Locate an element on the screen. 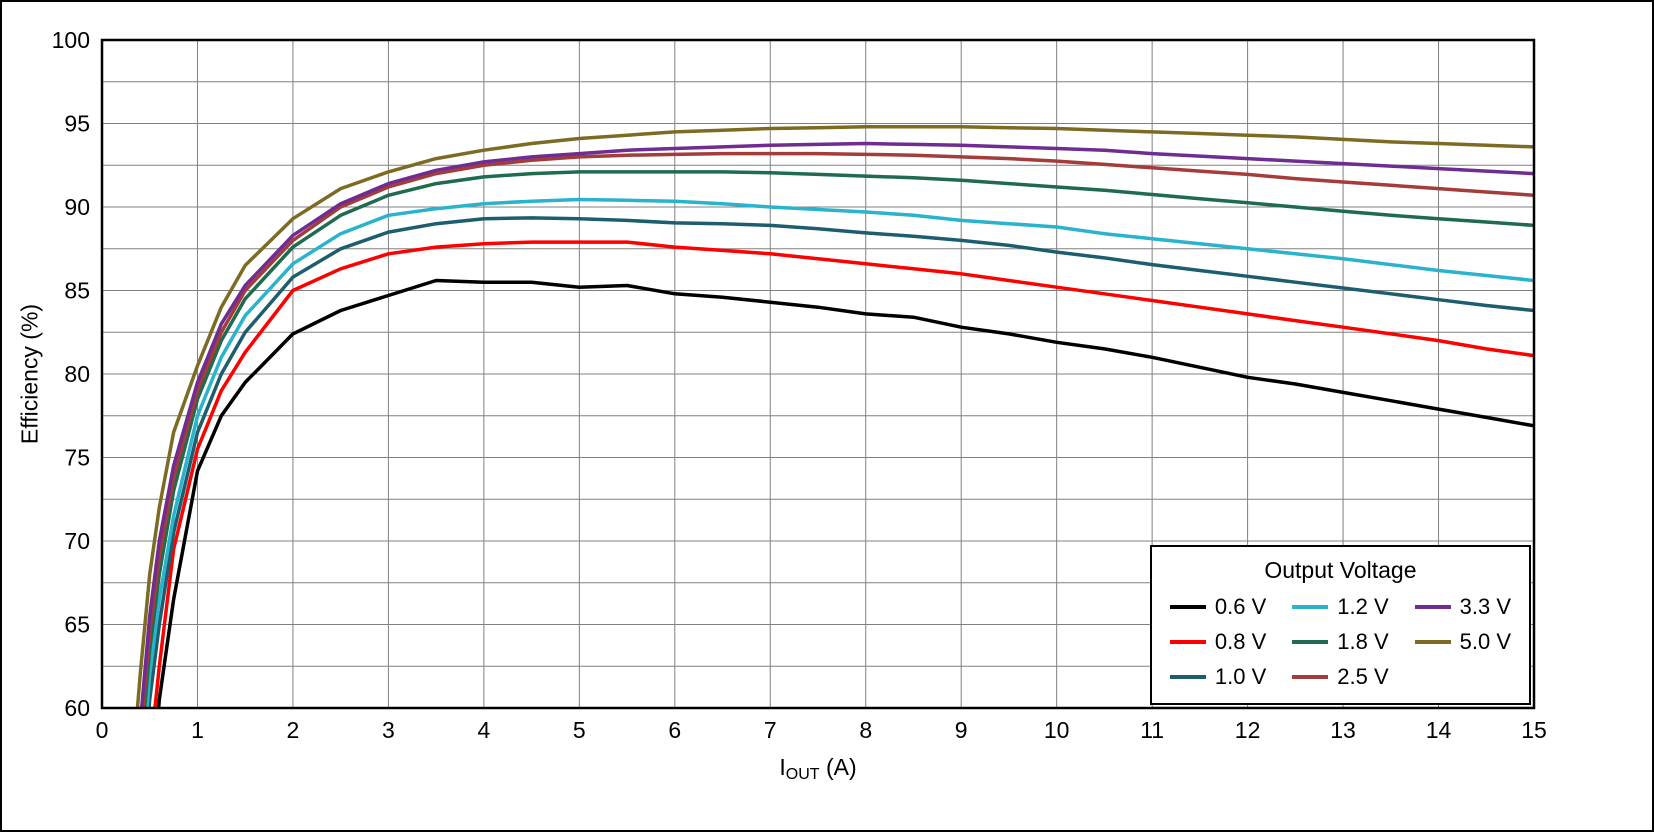  legend-label: 0.8 V is located at coordinates (1240, 641).